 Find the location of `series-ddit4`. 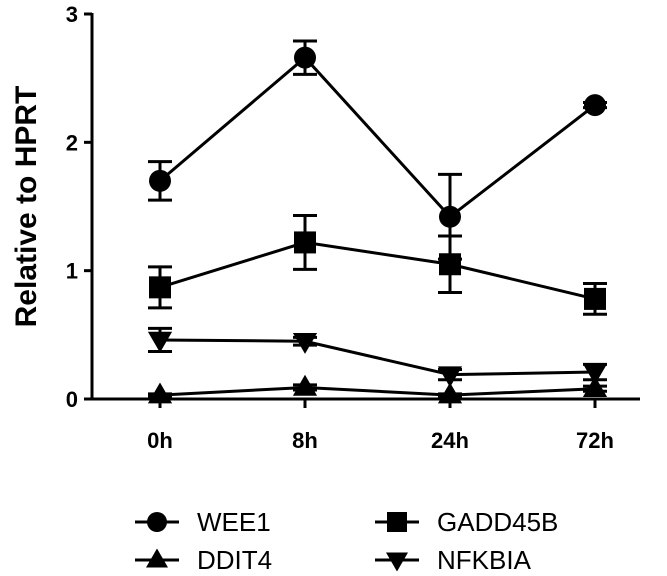

series-ddit4 is located at coordinates (377, 389).